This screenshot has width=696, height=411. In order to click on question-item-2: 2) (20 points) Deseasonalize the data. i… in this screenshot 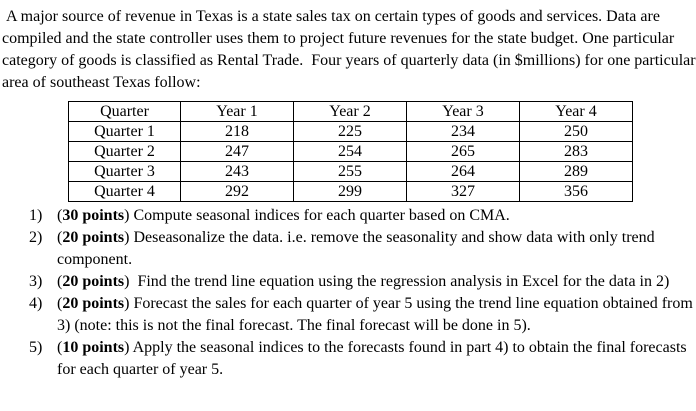, I will do `click(349, 249)`.